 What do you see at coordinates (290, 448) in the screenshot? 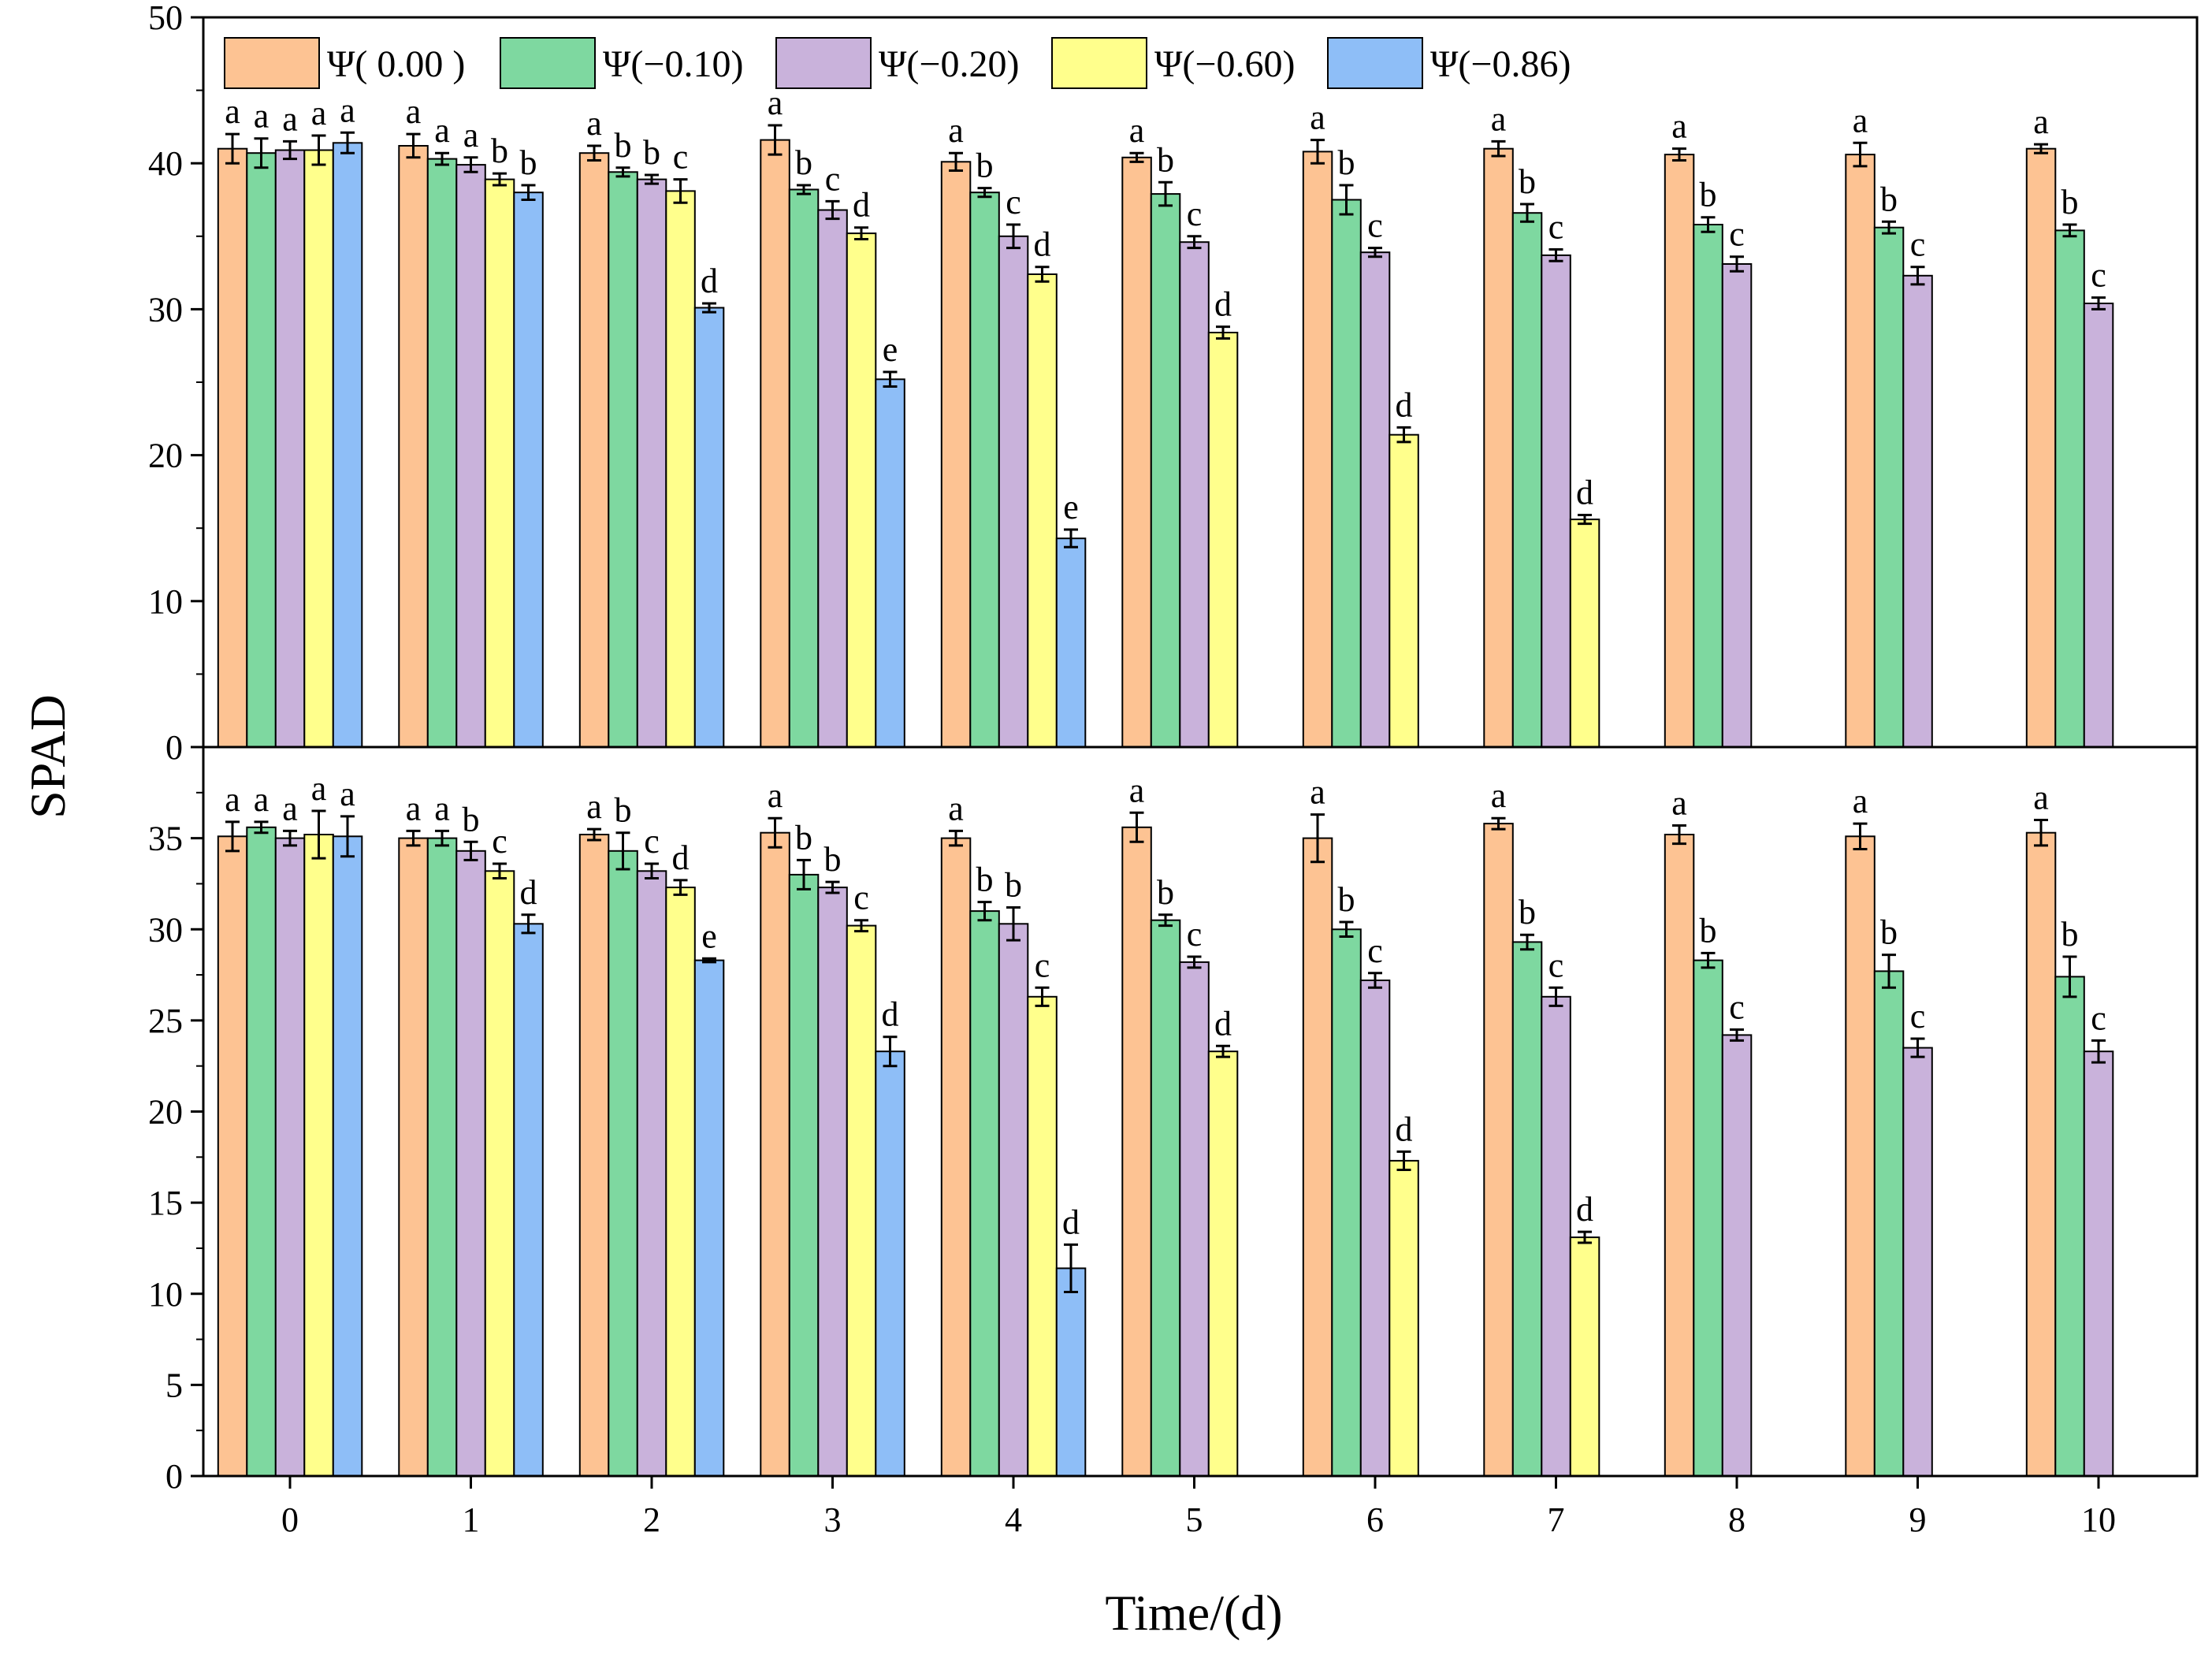
I see `bar-top-Ψ(−0.20)-day0` at bounding box center [290, 448].